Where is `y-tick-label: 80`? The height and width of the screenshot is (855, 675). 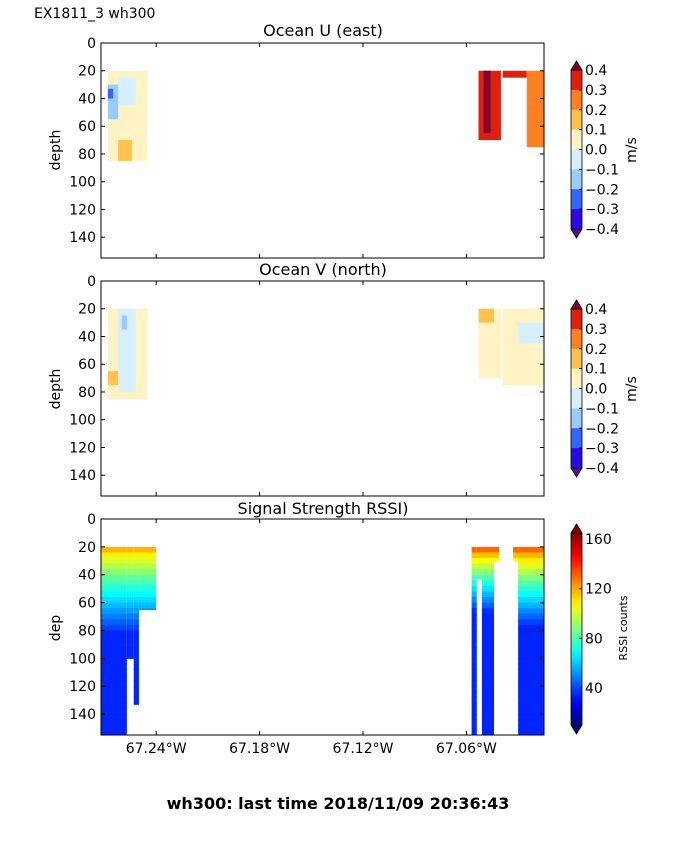 y-tick-label: 80 is located at coordinates (87, 393).